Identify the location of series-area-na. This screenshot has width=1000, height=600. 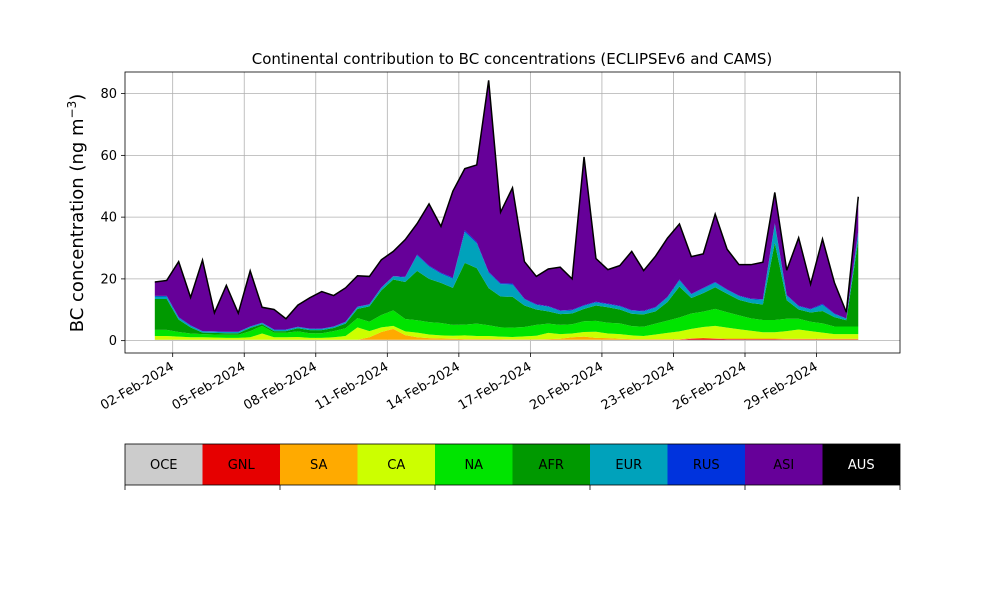
(506, 323).